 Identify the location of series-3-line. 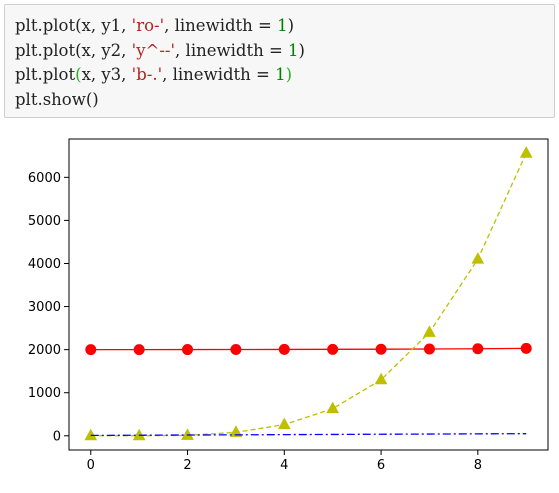
(308, 435).